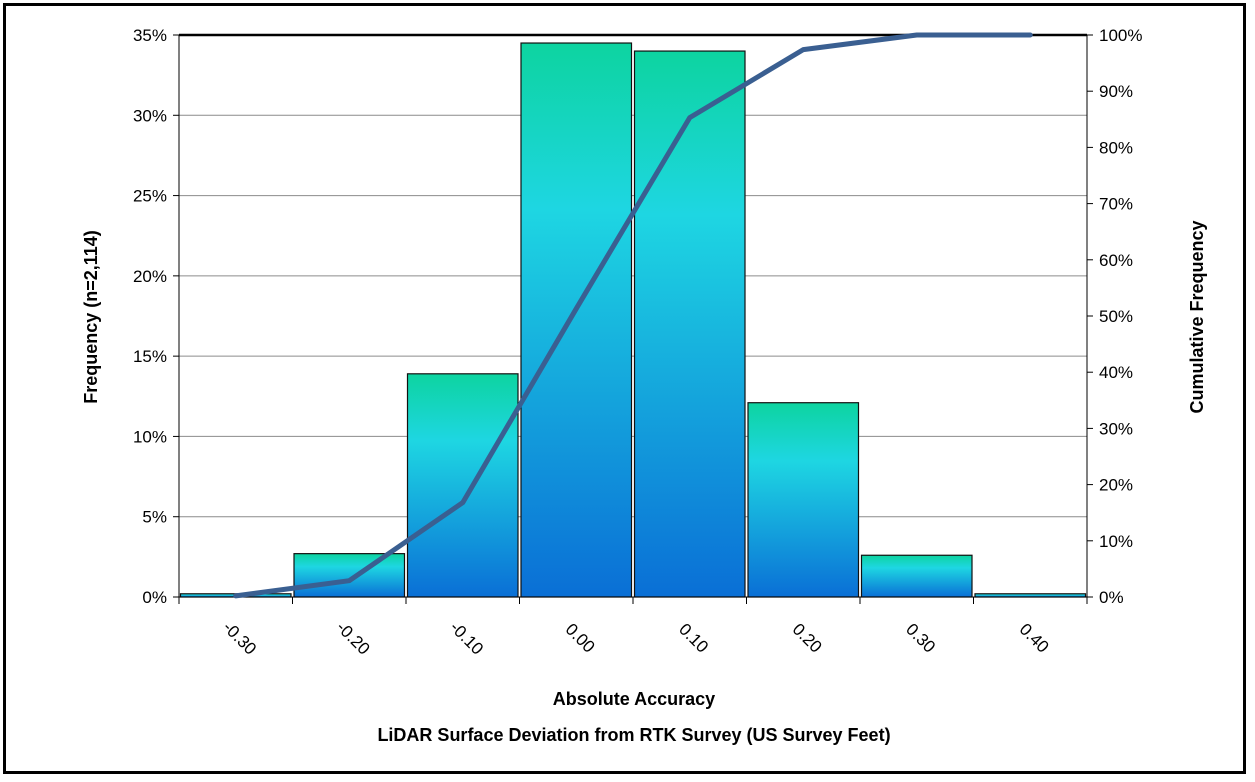  I want to click on x-tick-label: 0.40, so click(1034, 638).